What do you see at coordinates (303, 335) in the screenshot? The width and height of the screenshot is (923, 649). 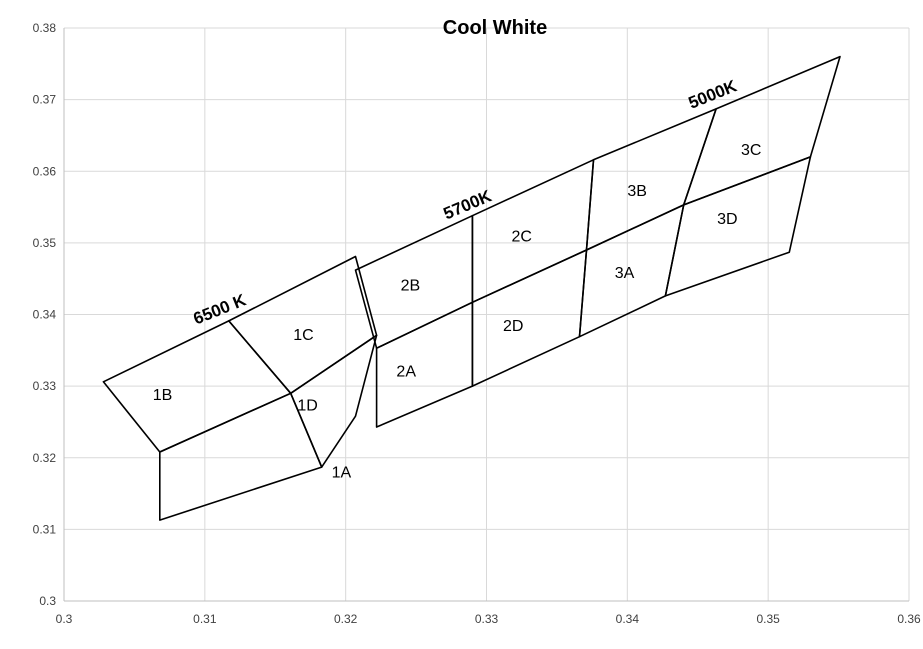 I see `bin-label-1c: 1C` at bounding box center [303, 335].